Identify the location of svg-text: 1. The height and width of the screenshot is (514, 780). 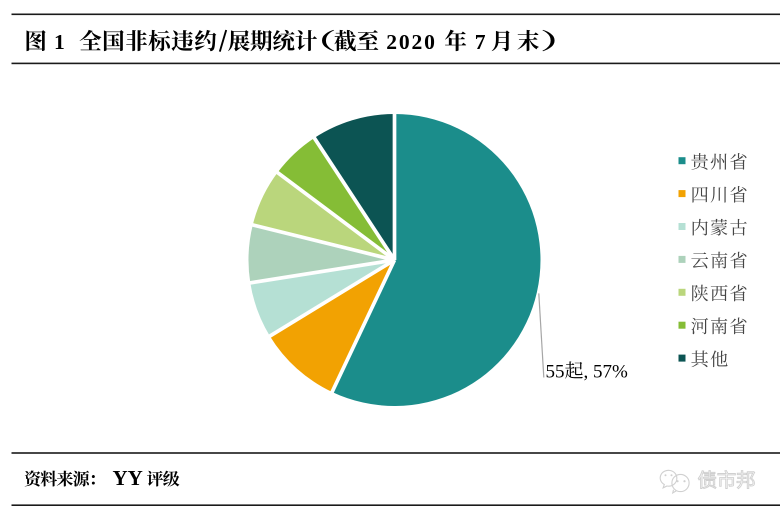
(59, 42).